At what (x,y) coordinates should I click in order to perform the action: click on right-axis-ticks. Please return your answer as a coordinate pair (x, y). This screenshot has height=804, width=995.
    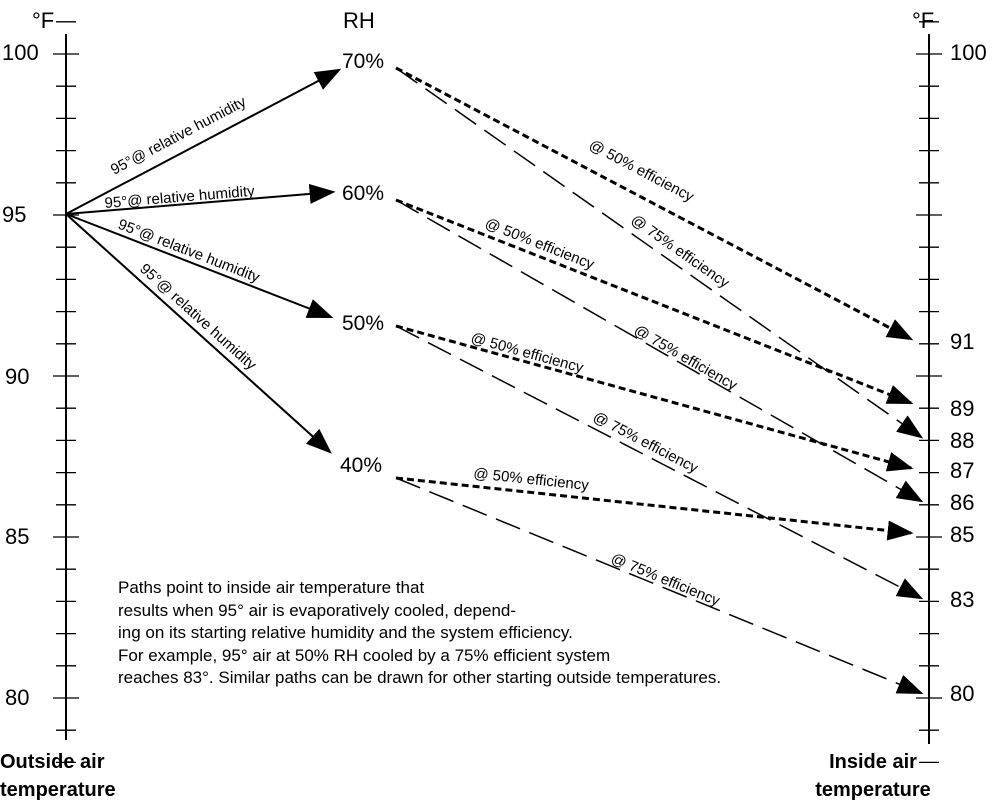
    Looking at the image, I should click on (929, 392).